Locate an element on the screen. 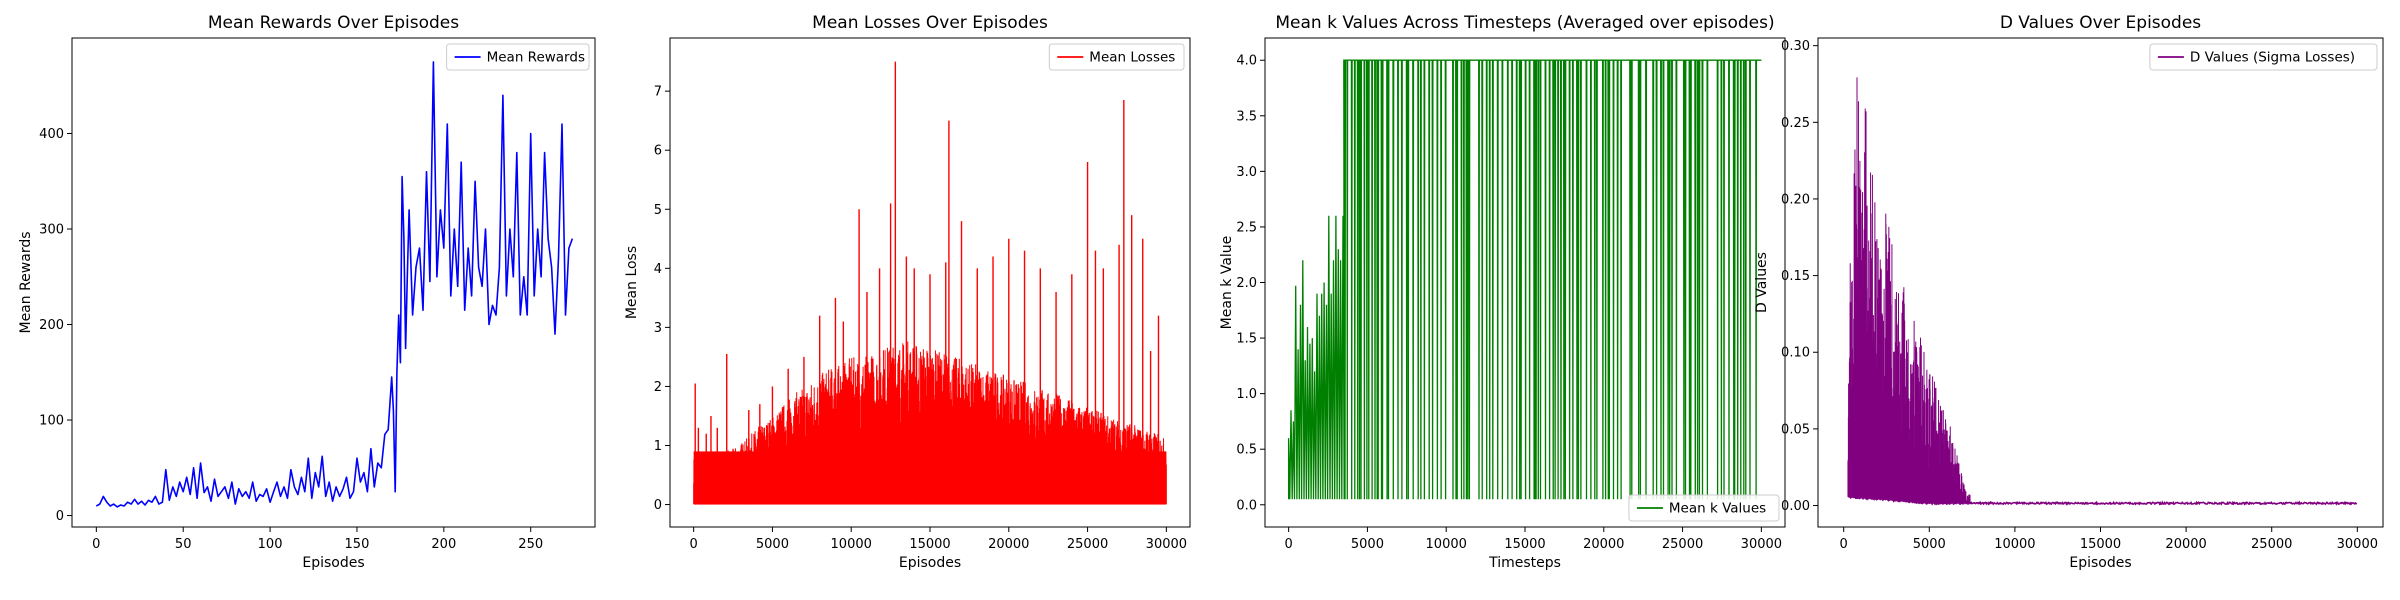 The width and height of the screenshot is (2400, 600). legend: Mean Losses is located at coordinates (1116, 57).